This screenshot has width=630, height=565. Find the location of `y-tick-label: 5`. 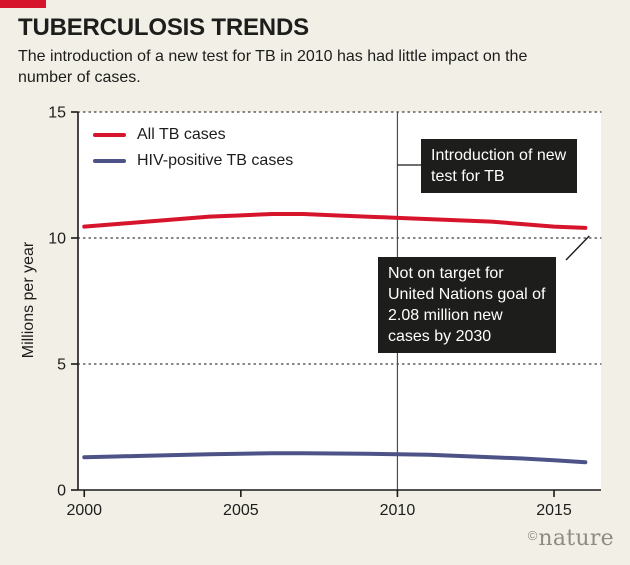

y-tick-label: 5 is located at coordinates (61, 365).